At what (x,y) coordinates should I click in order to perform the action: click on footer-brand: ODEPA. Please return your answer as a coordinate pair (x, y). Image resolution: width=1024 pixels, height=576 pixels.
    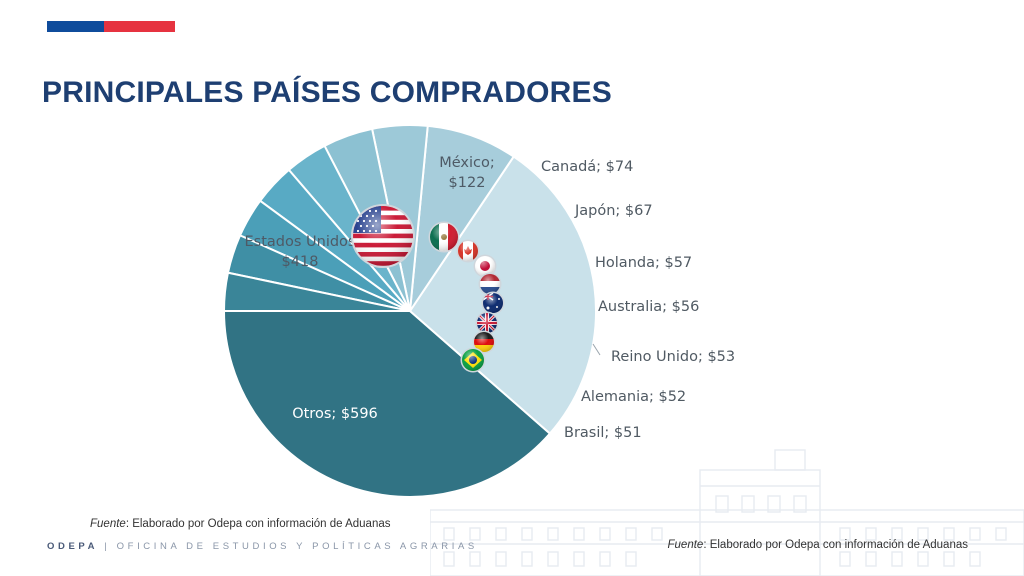
    Looking at the image, I should click on (73, 546).